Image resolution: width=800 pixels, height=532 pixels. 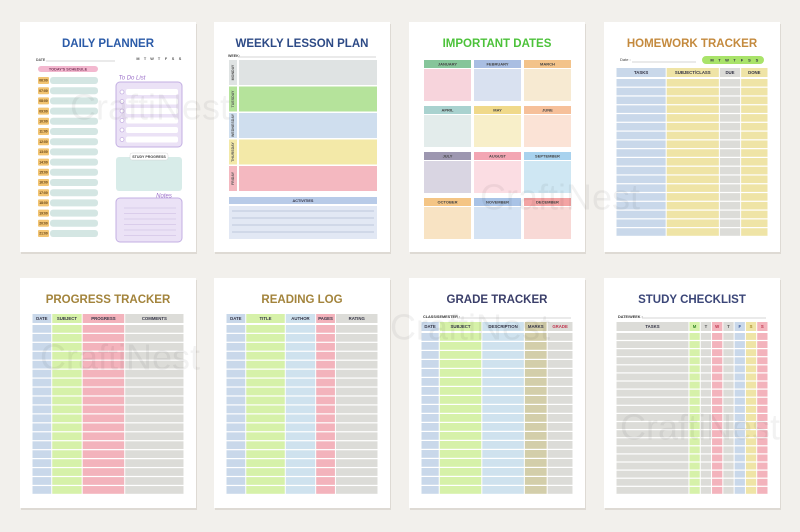 I want to click on column-label: AUTHOR, so click(x=300, y=318).